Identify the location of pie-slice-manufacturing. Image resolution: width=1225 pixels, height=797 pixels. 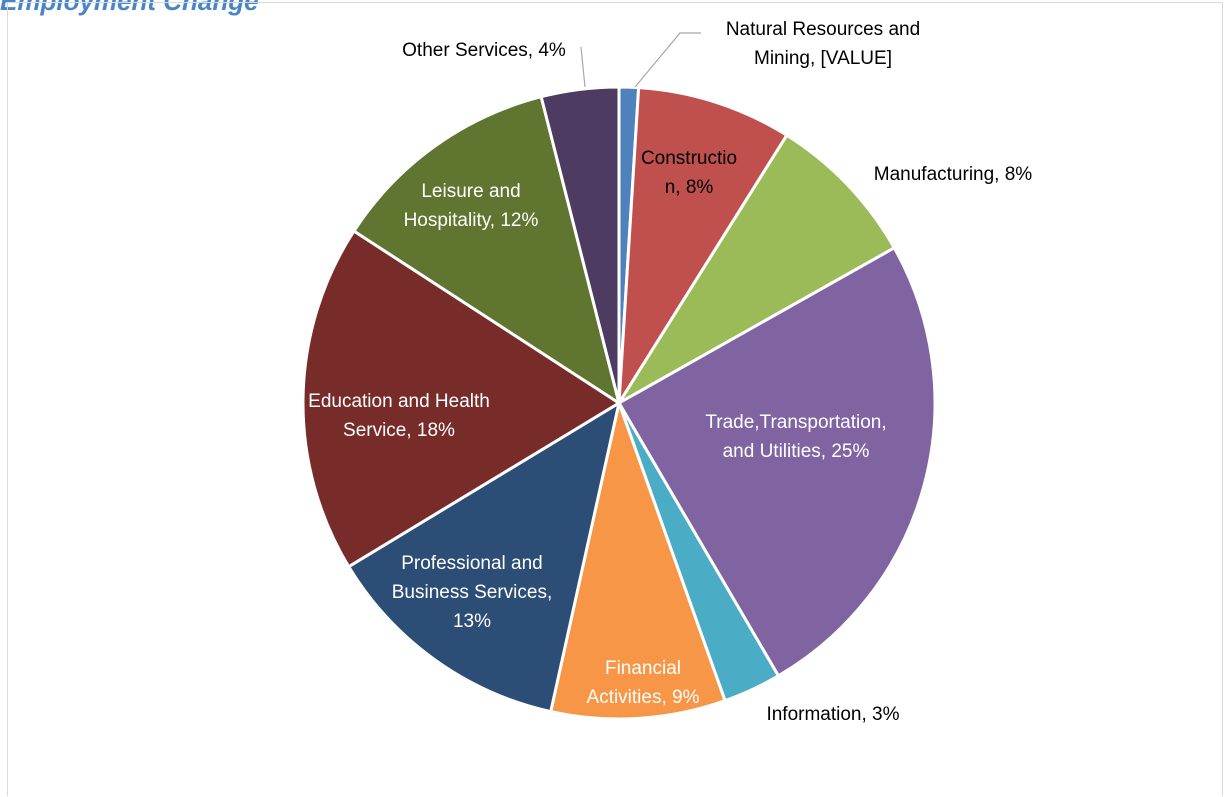
(757, 269).